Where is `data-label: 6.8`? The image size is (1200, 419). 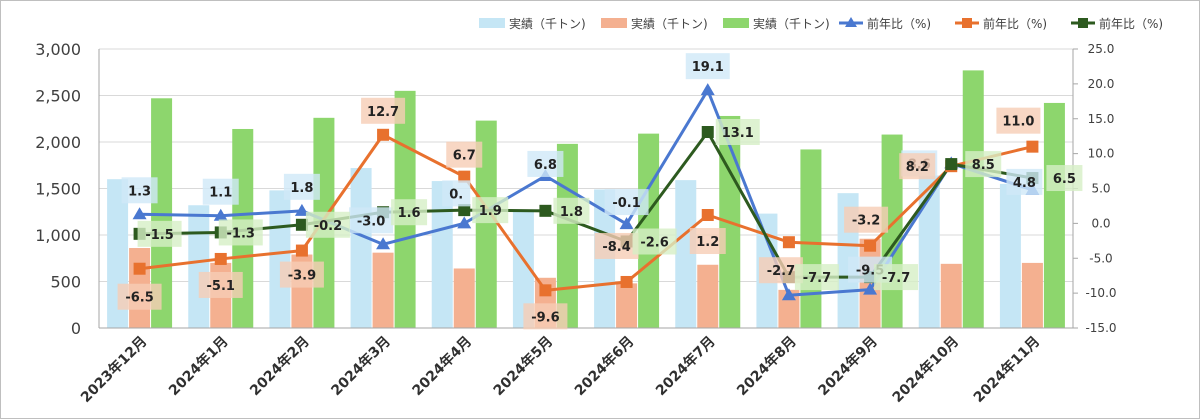
data-label: 6.8 is located at coordinates (545, 165).